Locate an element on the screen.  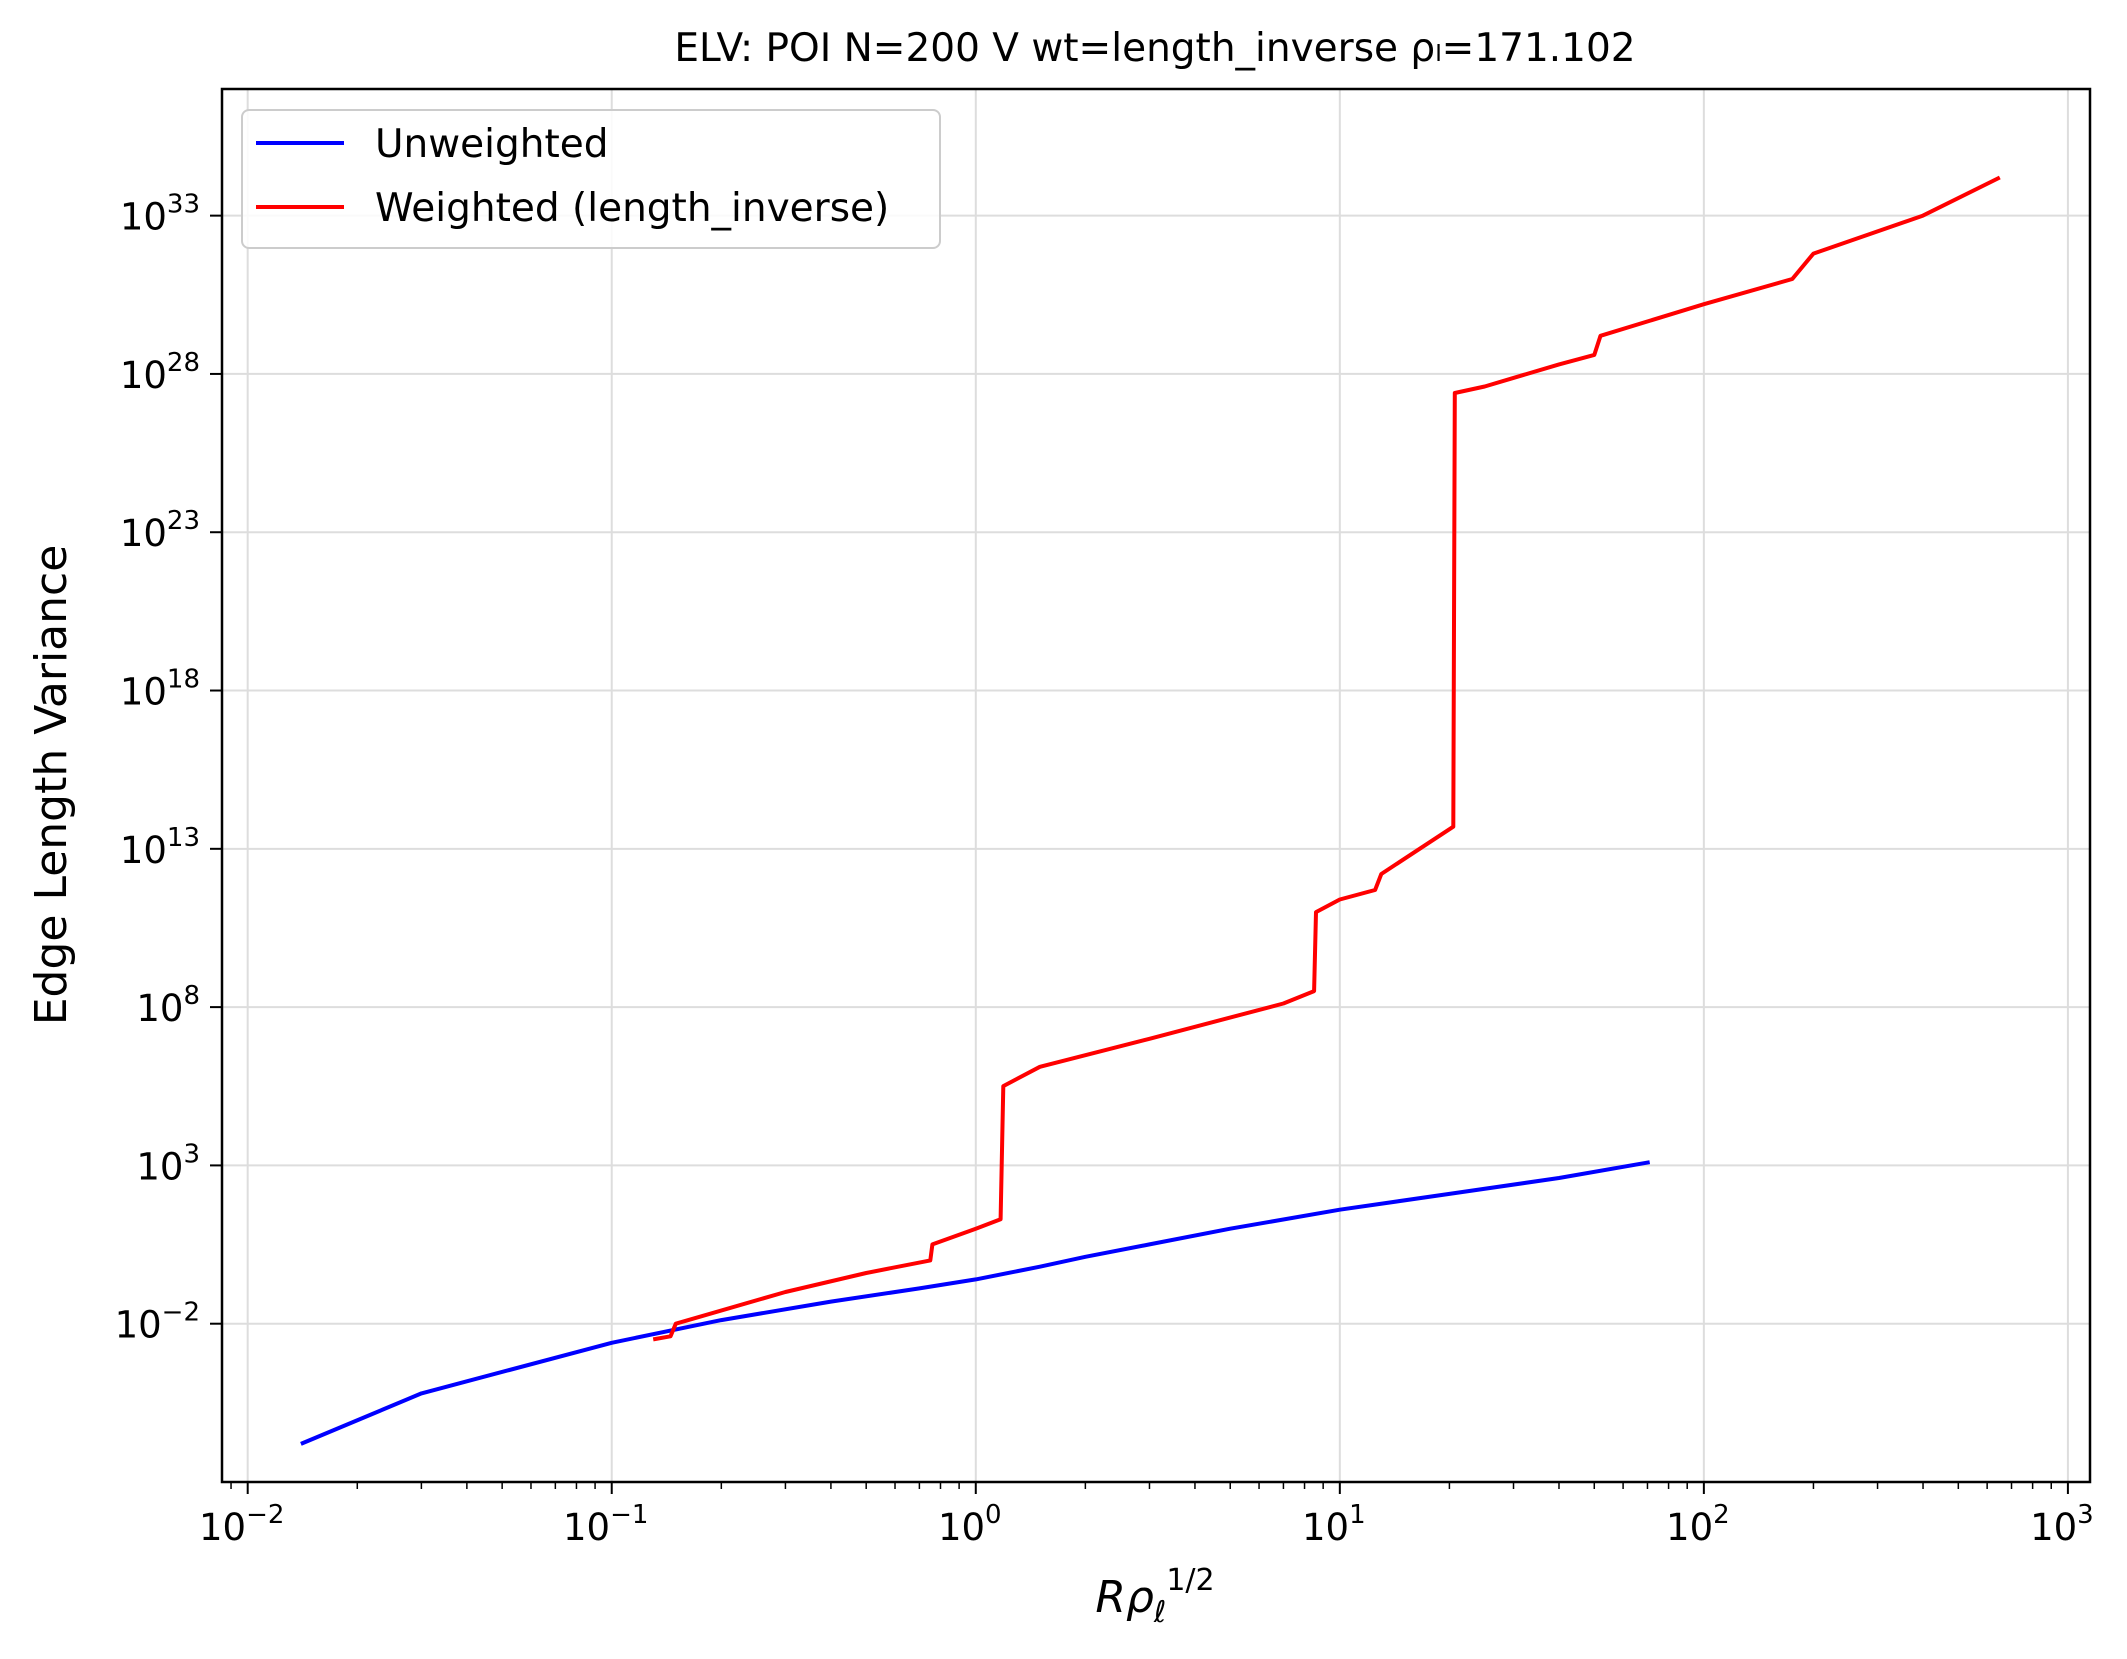
x-axis-title-main: Rρ is located at coordinates (1124, 1597).